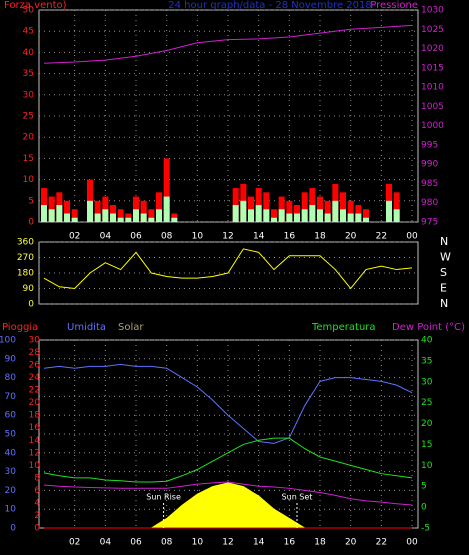  Describe the element at coordinates (426, 445) in the screenshot. I see `y-tick-label: 15` at that location.